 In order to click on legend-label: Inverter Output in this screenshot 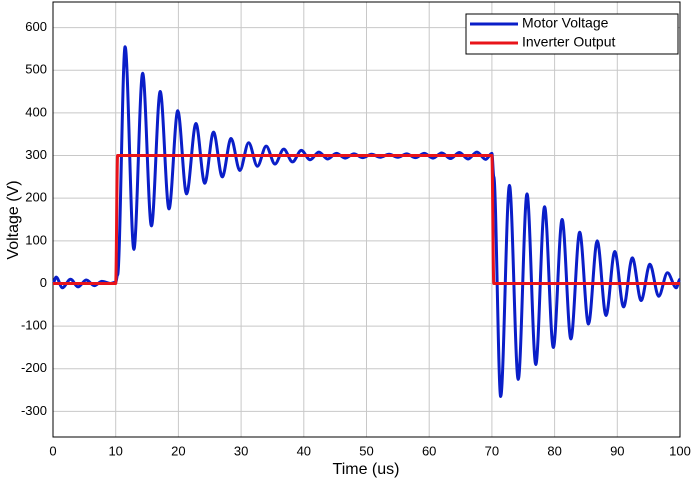, I will do `click(568, 42)`.